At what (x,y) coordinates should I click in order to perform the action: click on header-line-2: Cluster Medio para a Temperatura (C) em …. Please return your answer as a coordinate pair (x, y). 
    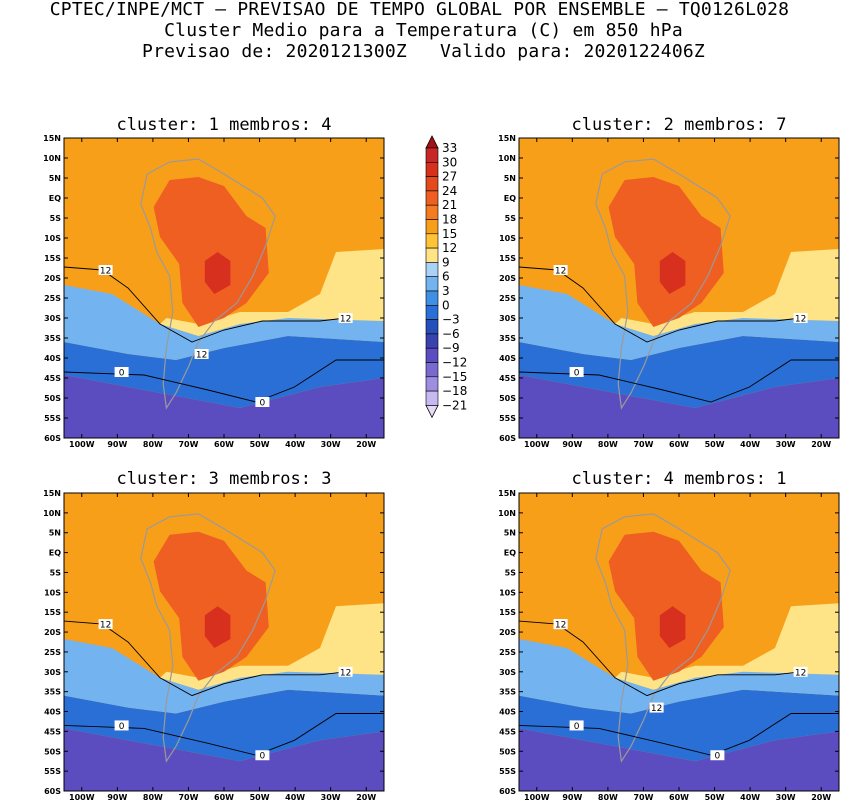
    Looking at the image, I should click on (423, 30).